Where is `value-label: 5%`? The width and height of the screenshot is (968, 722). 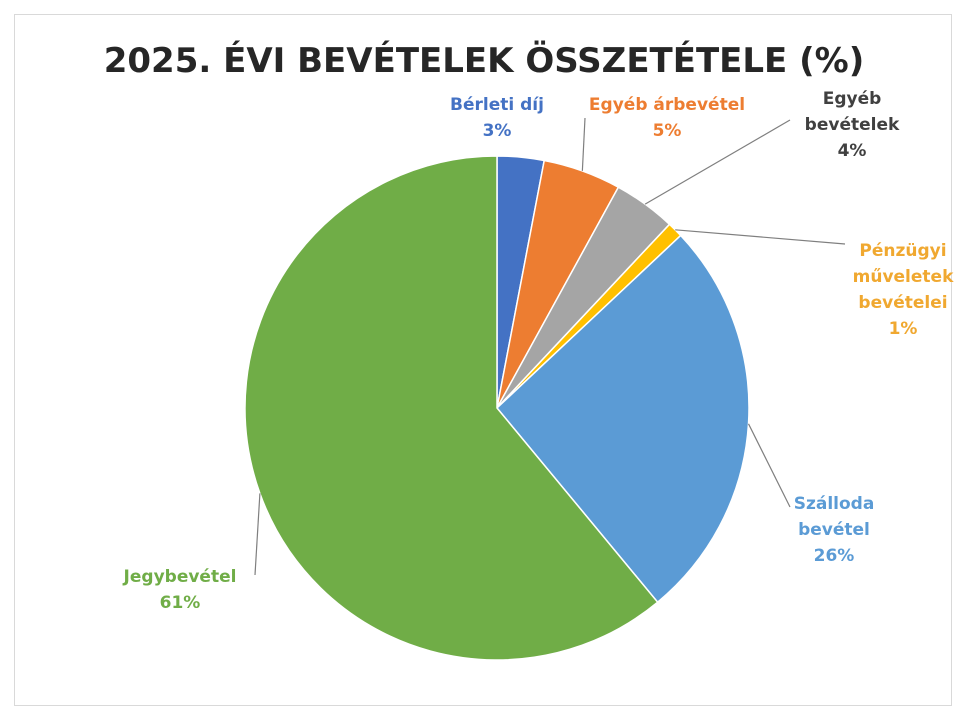 value-label: 5% is located at coordinates (667, 131).